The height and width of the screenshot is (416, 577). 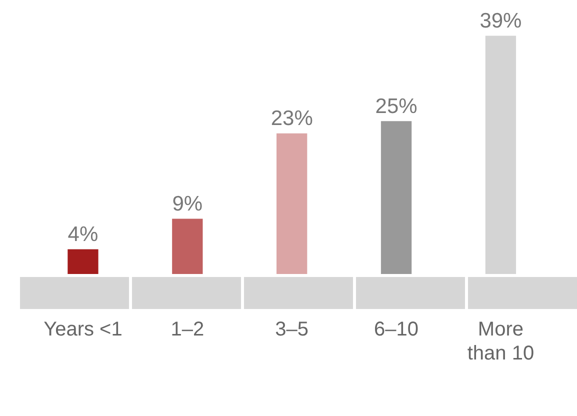 I want to click on x-tick-label: 6–10, so click(x=396, y=329).